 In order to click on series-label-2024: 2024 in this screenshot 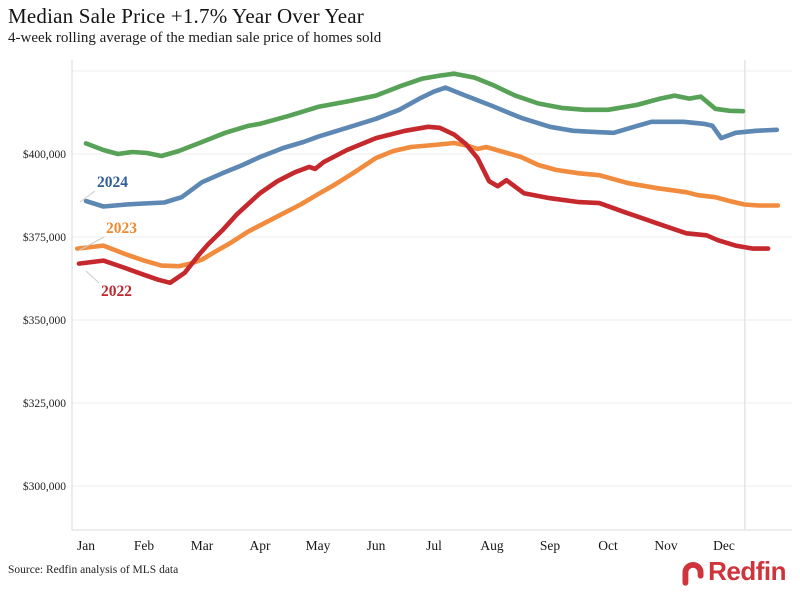, I will do `click(112, 182)`.